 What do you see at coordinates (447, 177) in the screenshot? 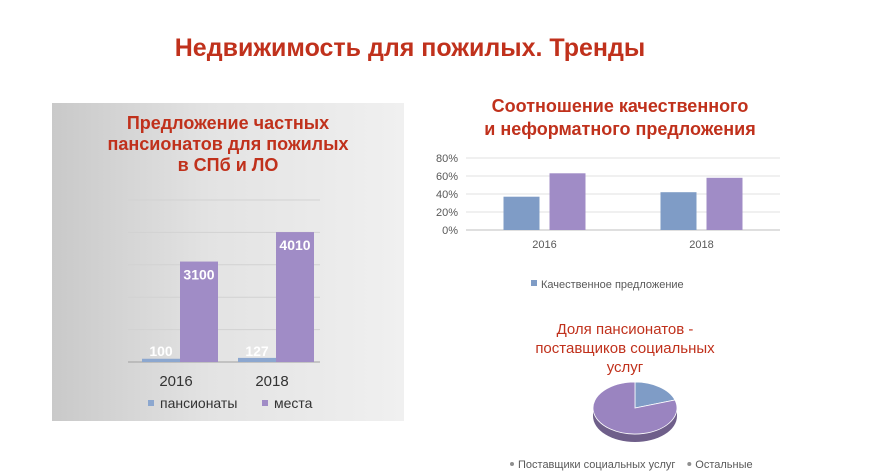
I see `right-chart-y-tick-label: 60%` at bounding box center [447, 177].